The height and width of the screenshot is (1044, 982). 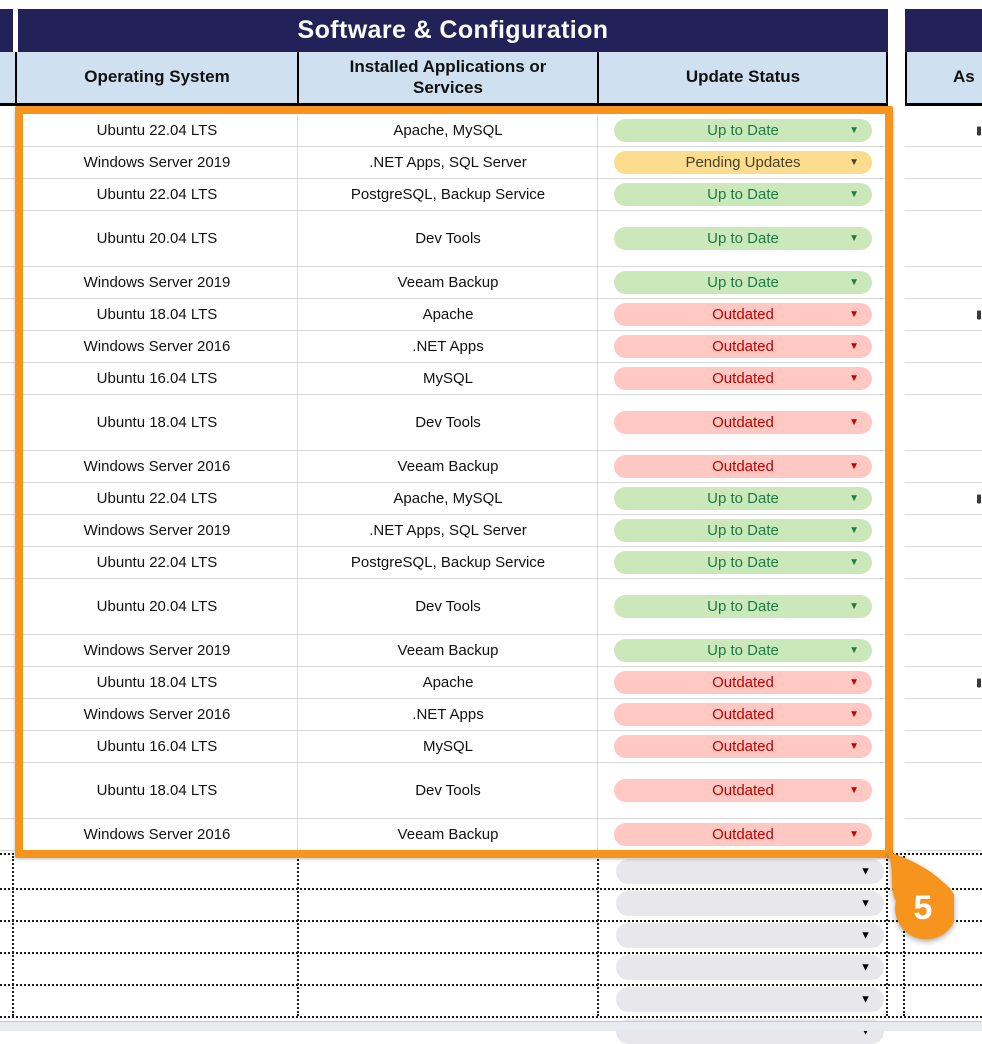 I want to click on status-cell: Pending Updates ▼, so click(x=743, y=162).